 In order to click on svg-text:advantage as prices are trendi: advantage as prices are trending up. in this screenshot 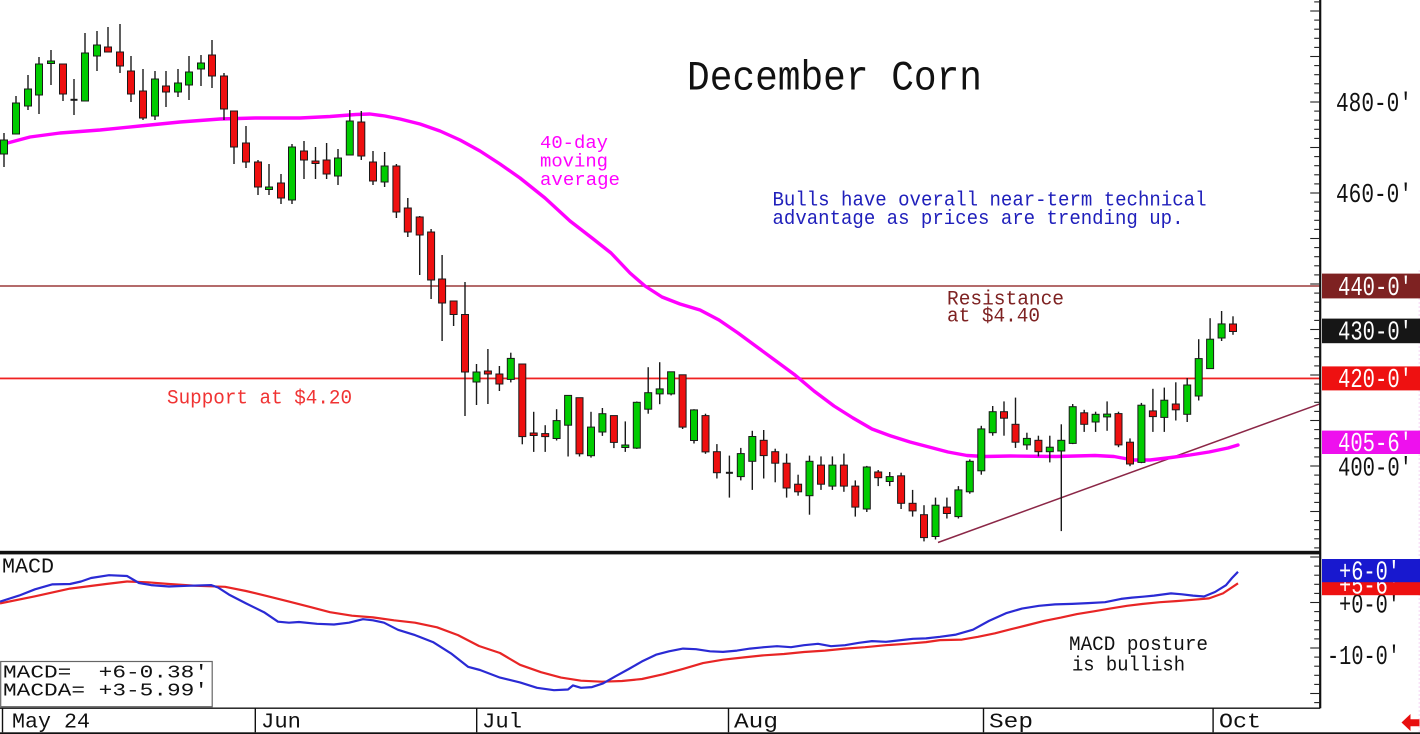, I will do `click(978, 219)`.